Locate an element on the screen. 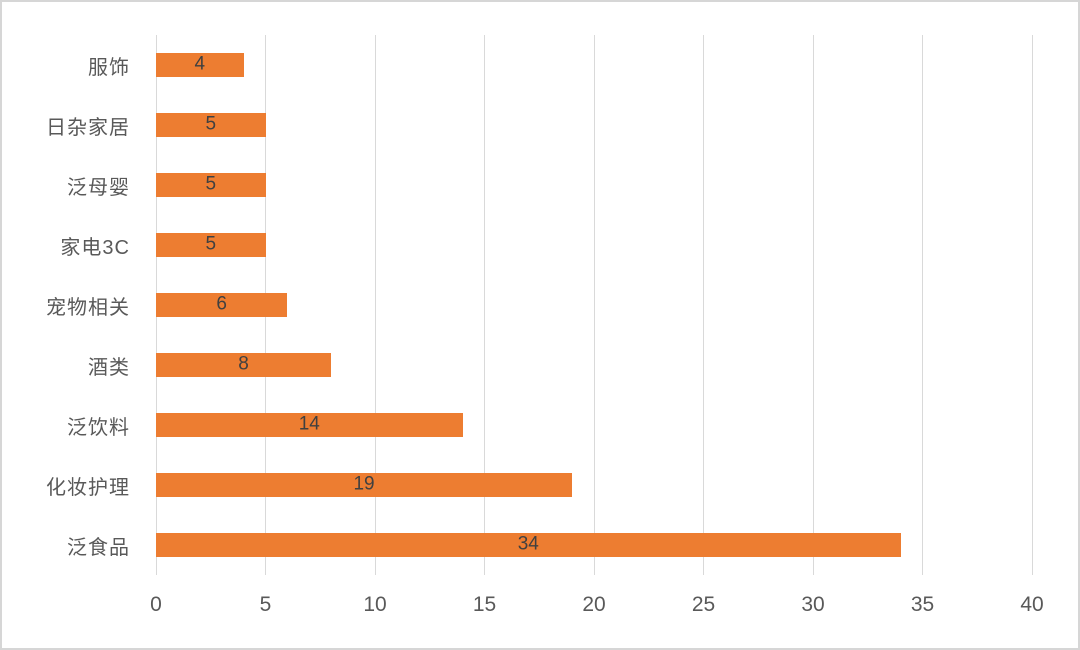 This screenshot has width=1080, height=650. bar-row: 泛饮料 14 is located at coordinates (517, 425).